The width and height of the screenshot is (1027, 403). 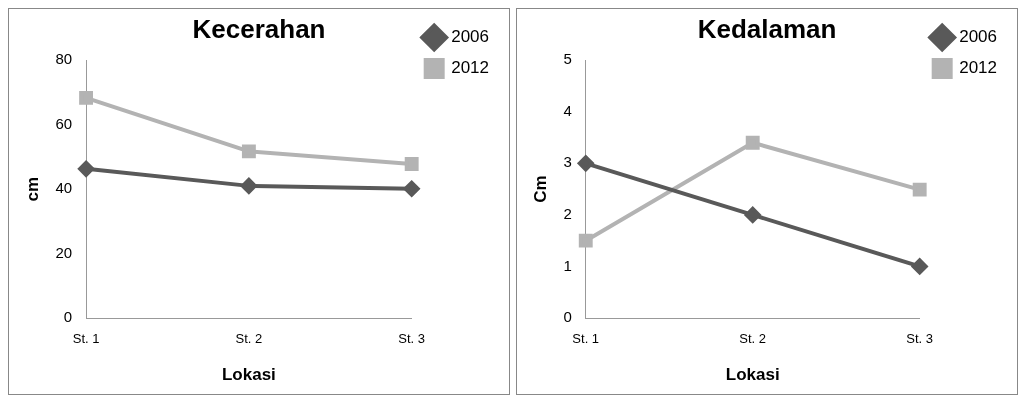 I want to click on y-tick-label: 4, so click(x=567, y=110).